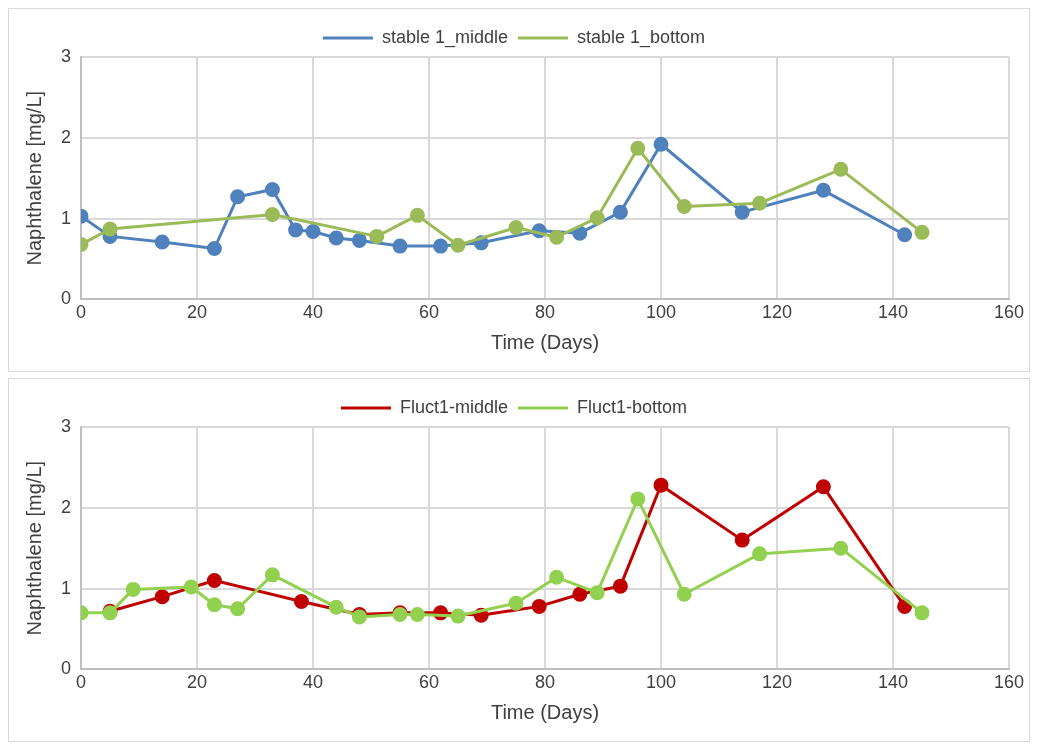  Describe the element at coordinates (641, 37) in the screenshot. I see `legend-label: stable 1_bottom` at that location.